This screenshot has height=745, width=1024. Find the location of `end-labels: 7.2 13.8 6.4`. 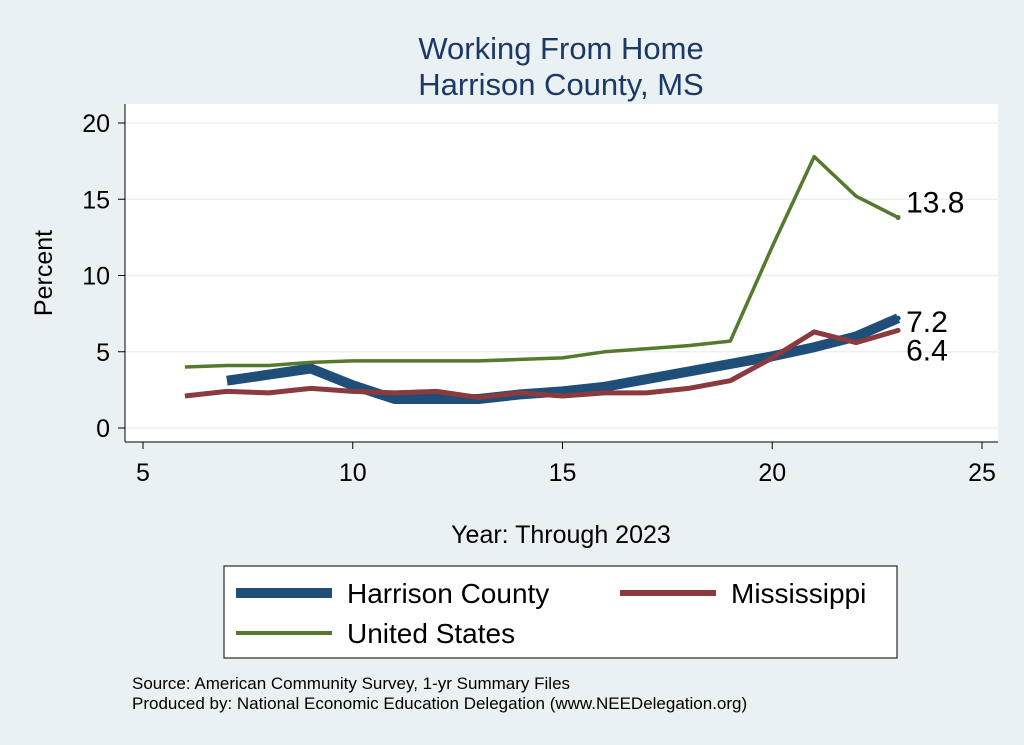

end-labels: 7.2 13.8 6.4 is located at coordinates (935, 277).